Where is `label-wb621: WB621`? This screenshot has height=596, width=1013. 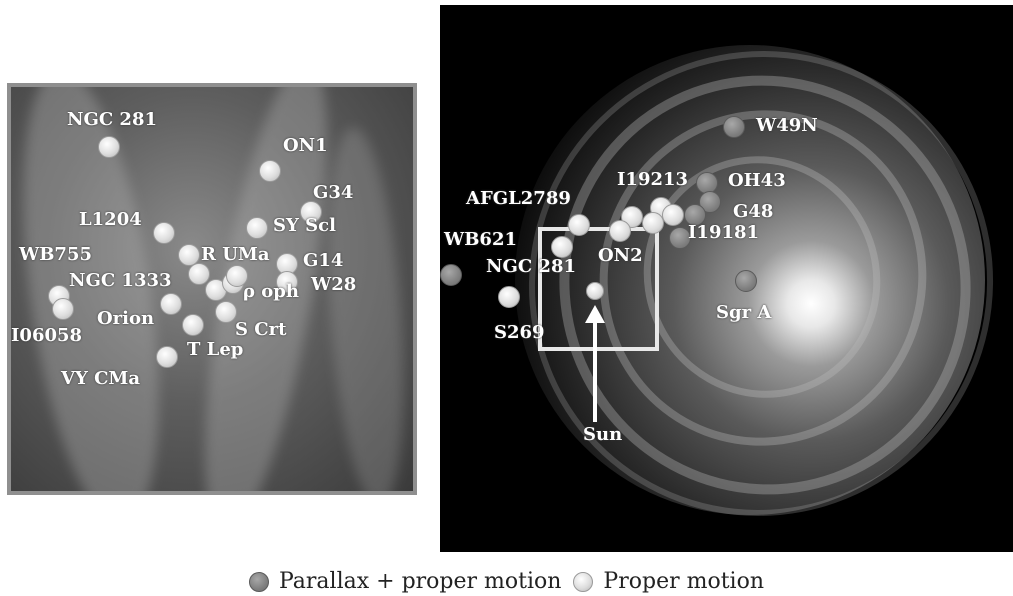 label-wb621: WB621 is located at coordinates (481, 239).